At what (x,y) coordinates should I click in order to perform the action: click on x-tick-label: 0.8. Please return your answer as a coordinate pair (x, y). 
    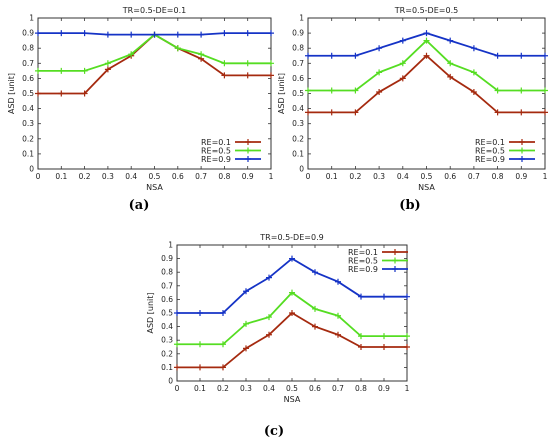
    Looking at the image, I should click on (361, 388).